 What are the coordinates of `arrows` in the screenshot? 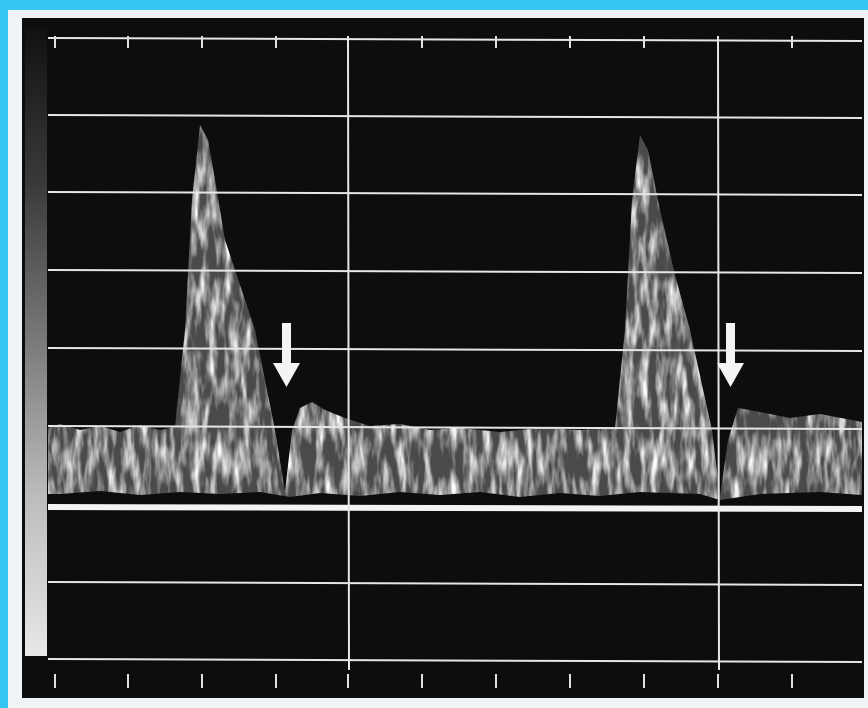 It's located at (508, 355).